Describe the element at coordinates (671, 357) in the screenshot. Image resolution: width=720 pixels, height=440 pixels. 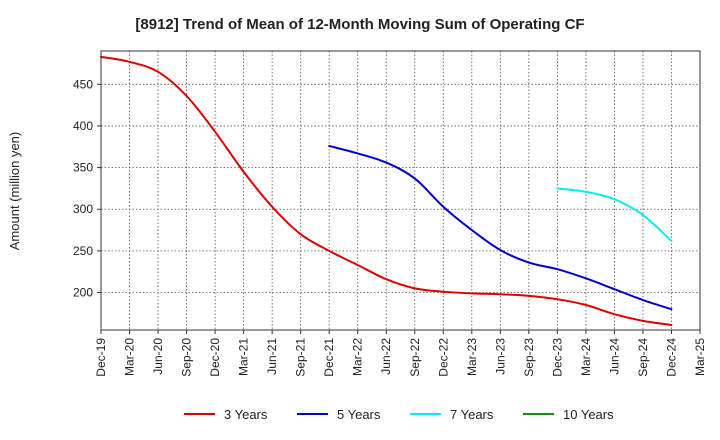
I see `x-tick-label: Dec-24` at that location.